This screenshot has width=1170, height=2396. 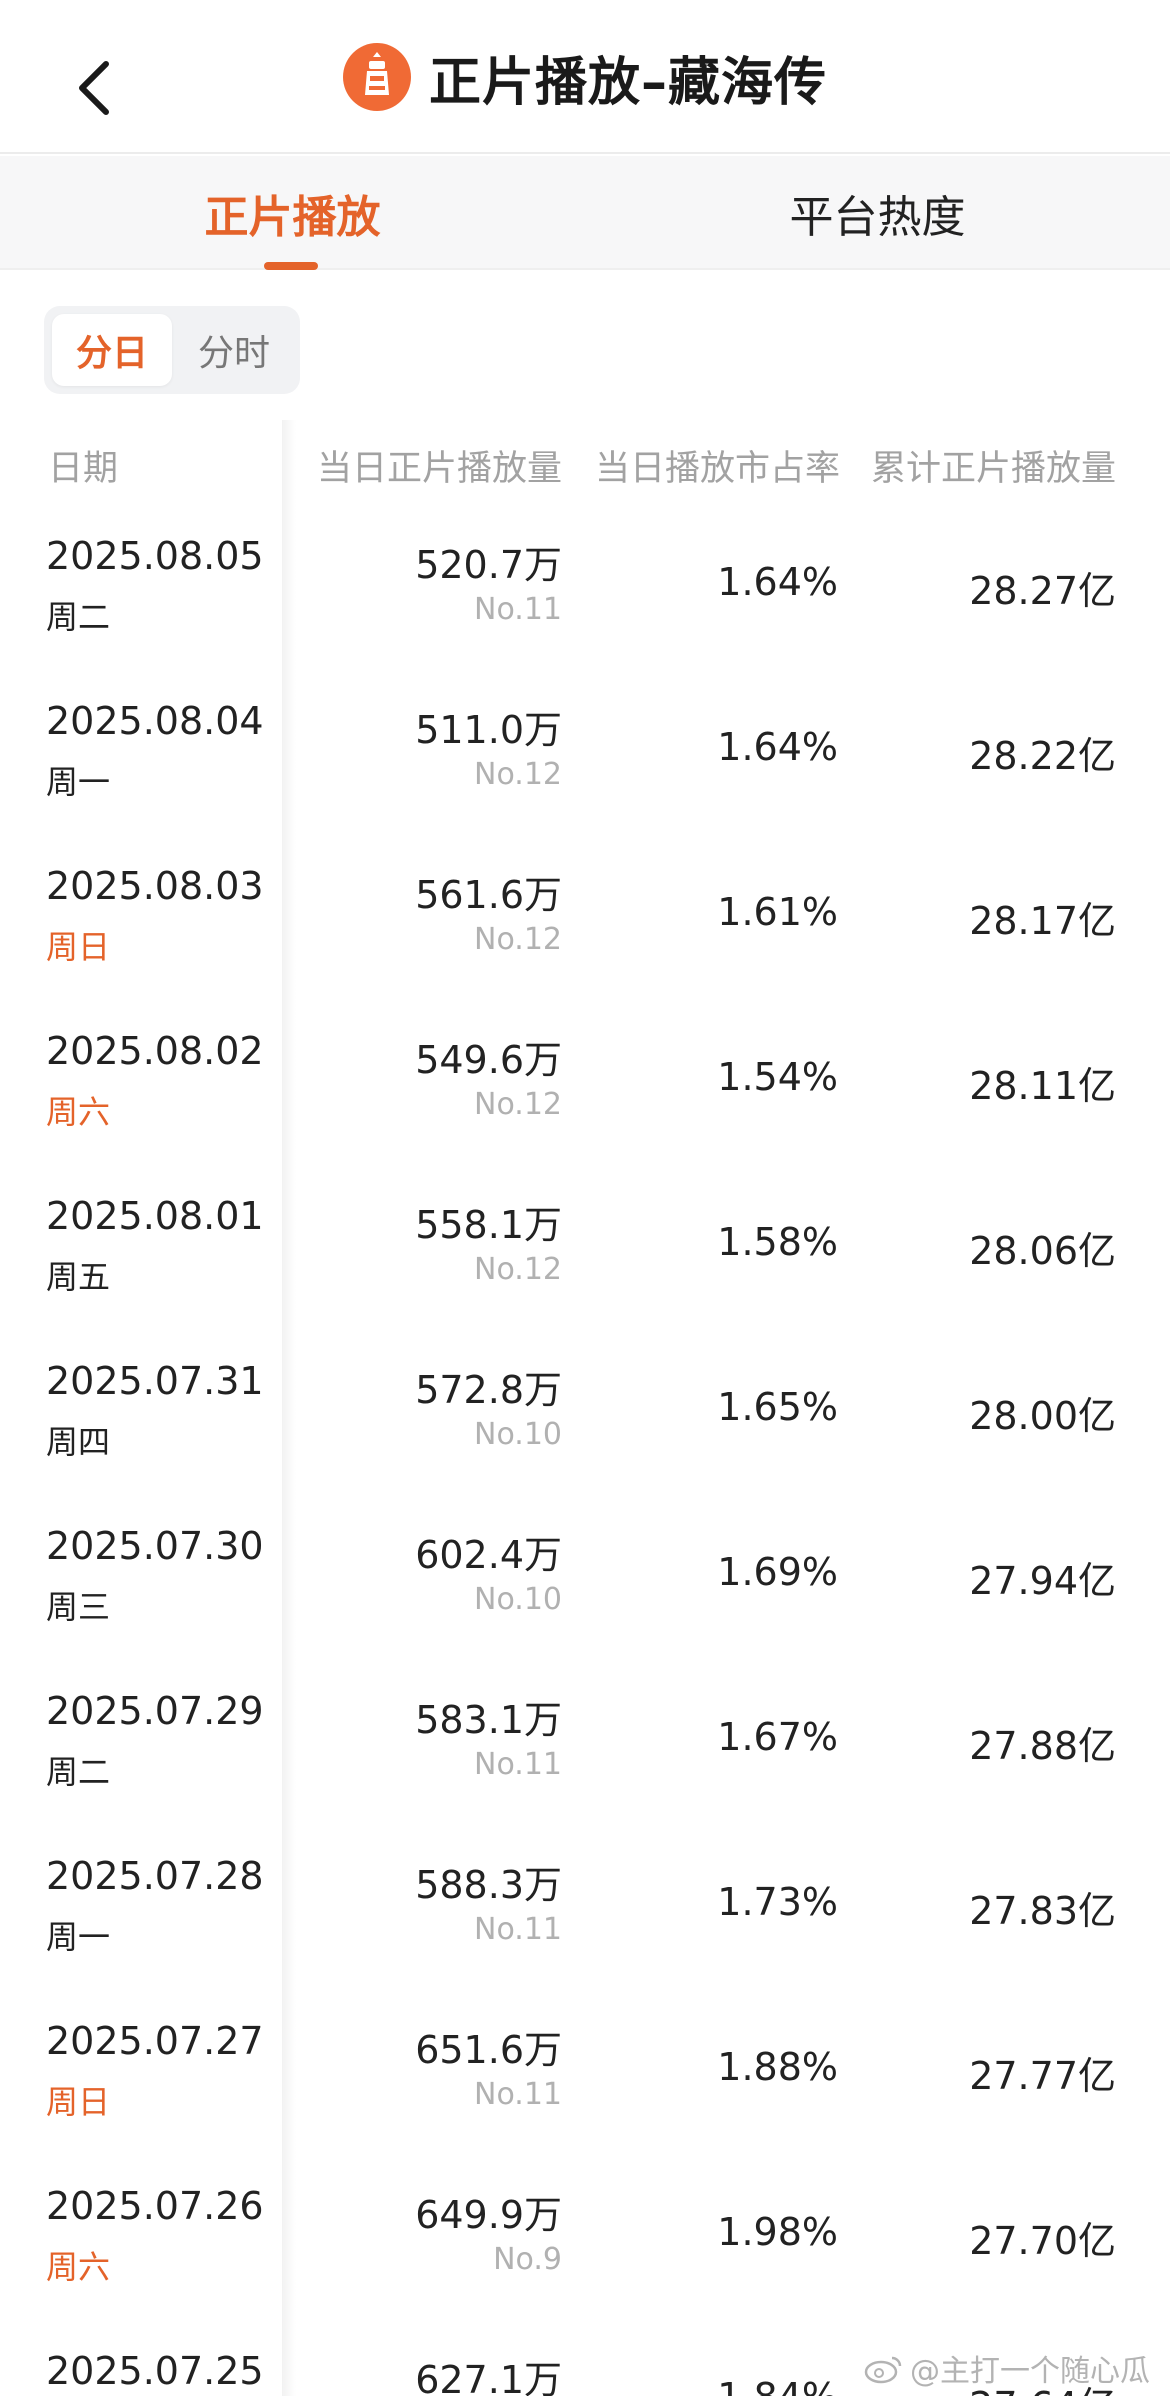 What do you see at coordinates (777, 2232) in the screenshot?
I see `row-market-share: 1.98%` at bounding box center [777, 2232].